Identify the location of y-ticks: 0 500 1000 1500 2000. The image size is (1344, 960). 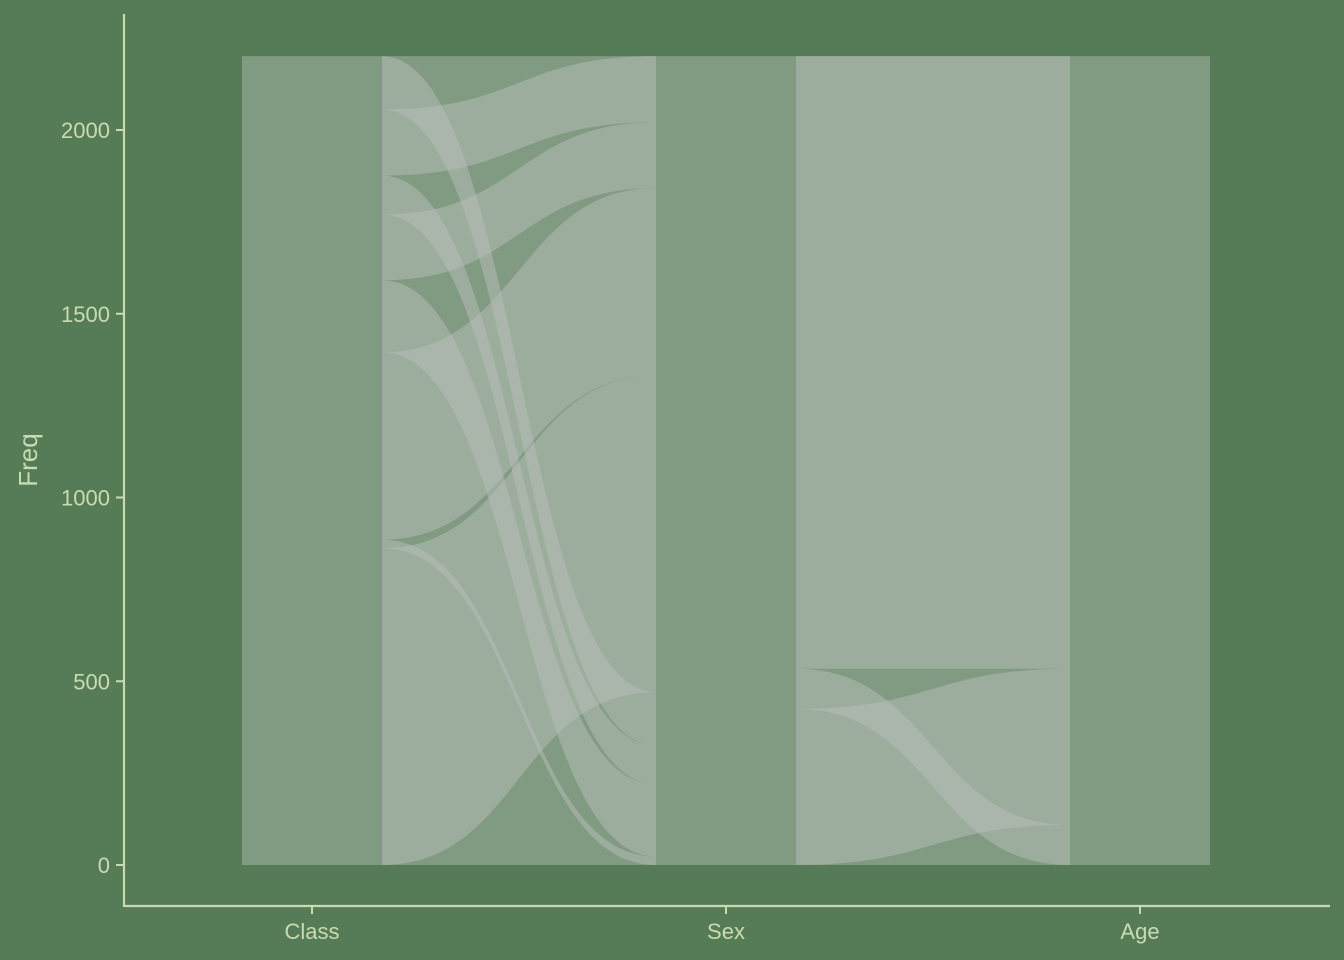
(92, 498).